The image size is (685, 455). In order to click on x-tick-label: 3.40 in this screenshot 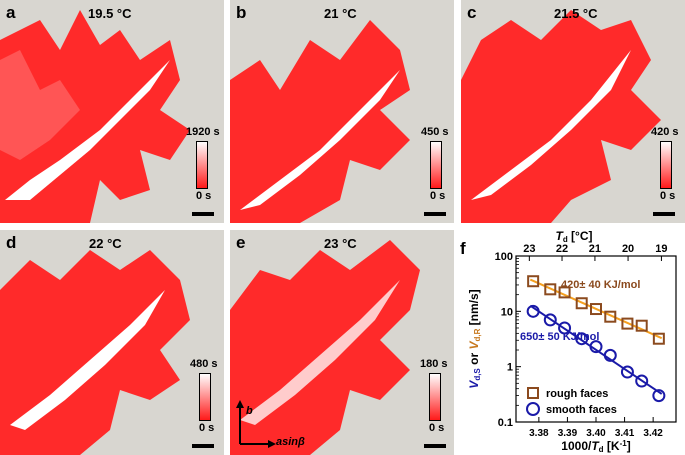, I will do `click(596, 433)`.